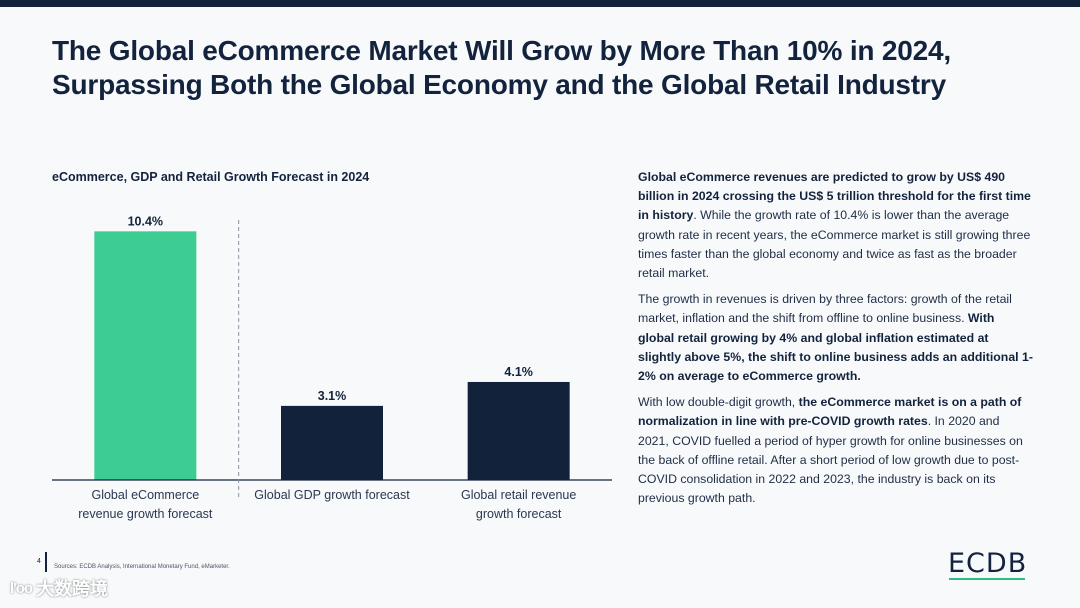 This screenshot has height=608, width=1080. What do you see at coordinates (540, 3) in the screenshot?
I see `top-bar` at bounding box center [540, 3].